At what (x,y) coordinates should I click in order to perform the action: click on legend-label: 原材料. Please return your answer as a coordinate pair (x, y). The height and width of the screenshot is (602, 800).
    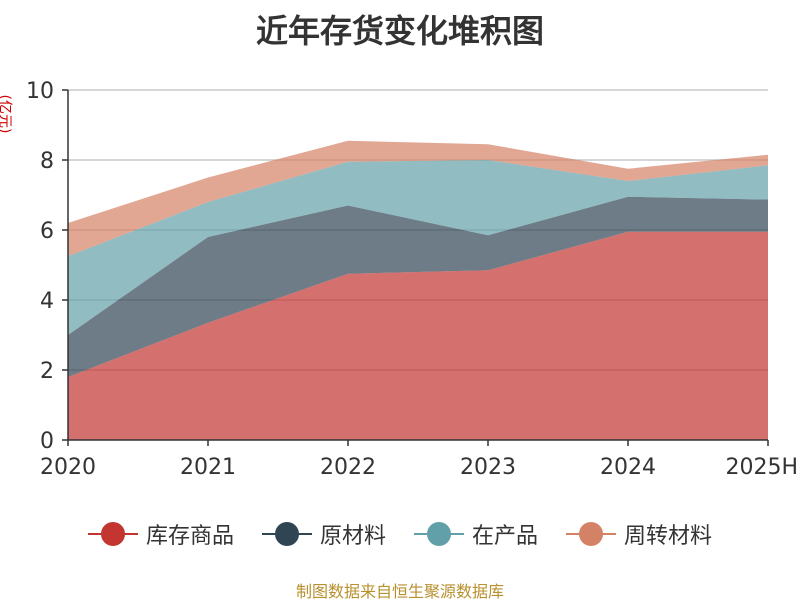
    Looking at the image, I should click on (353, 534).